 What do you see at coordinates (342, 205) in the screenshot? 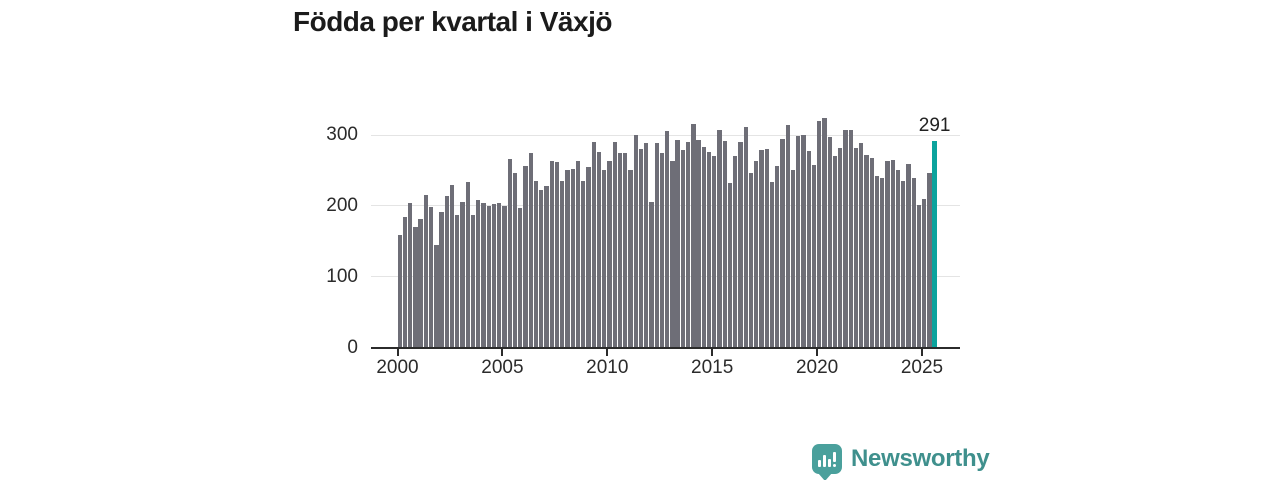
I see `y-axis-tick-label: 200` at bounding box center [342, 205].